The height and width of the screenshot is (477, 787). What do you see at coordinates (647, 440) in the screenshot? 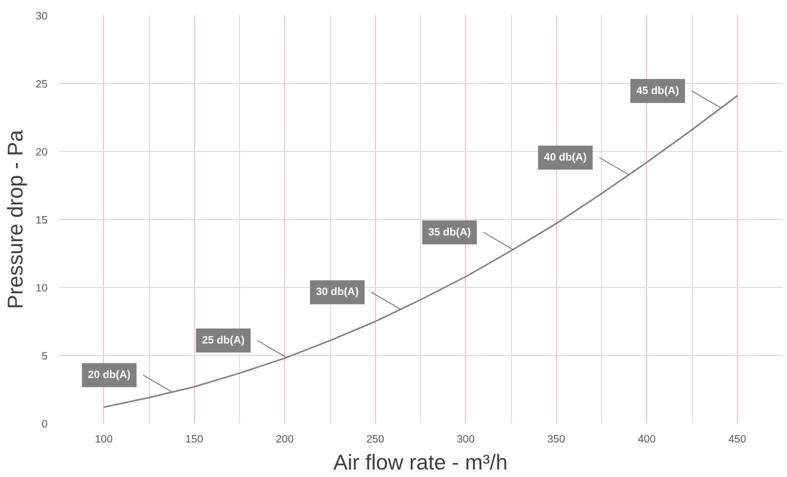
I see `x-tick-label: 400` at bounding box center [647, 440].